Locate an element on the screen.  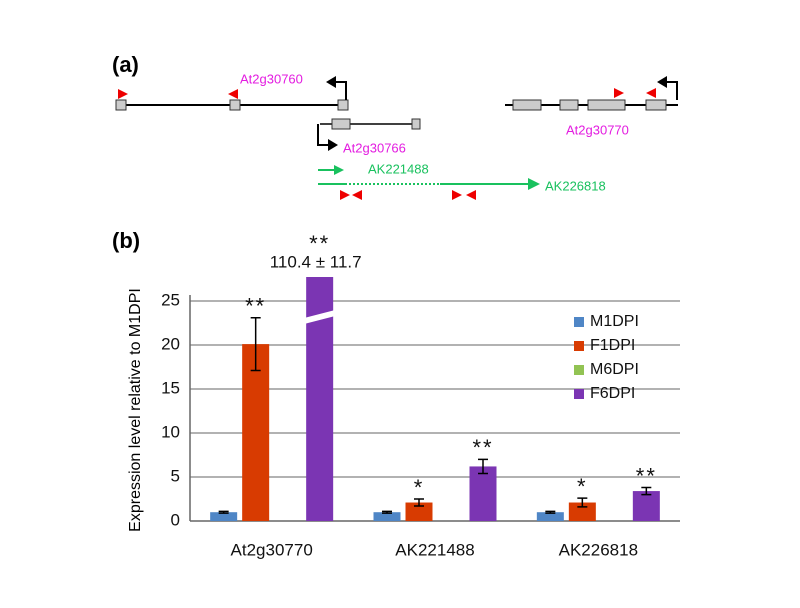
gene-label: At2g30770 is located at coordinates (597, 129).